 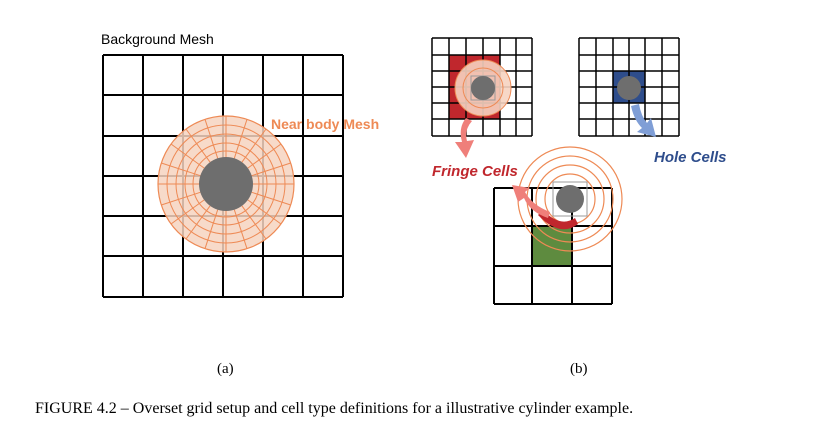 What do you see at coordinates (225, 369) in the screenshot?
I see `panel-a-label: (a)` at bounding box center [225, 369].